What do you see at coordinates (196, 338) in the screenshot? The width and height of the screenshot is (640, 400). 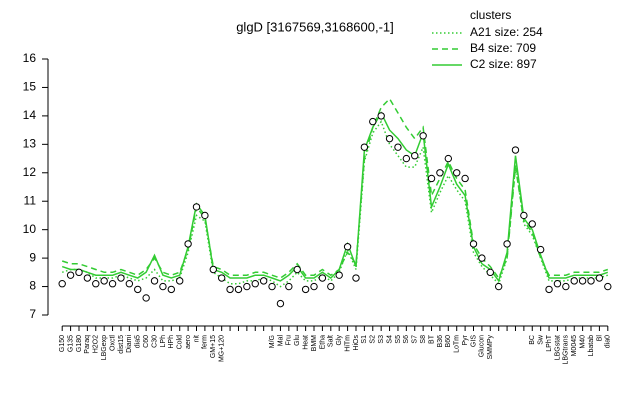 I see `x-tick-label: nit` at bounding box center [196, 338].